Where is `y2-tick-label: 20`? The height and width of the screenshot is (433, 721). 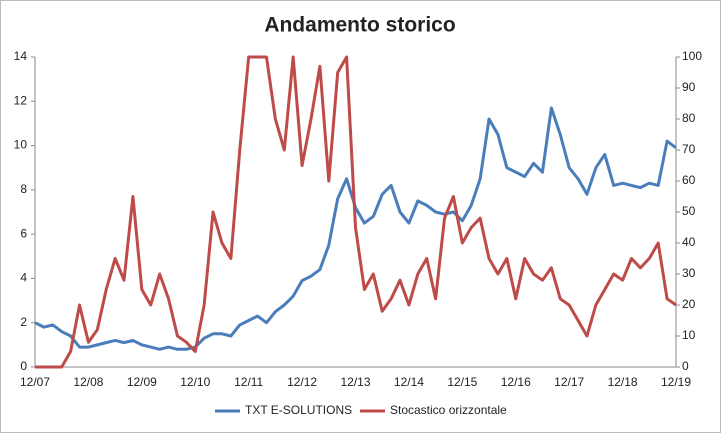
y2-tick-label: 20 is located at coordinates (689, 304).